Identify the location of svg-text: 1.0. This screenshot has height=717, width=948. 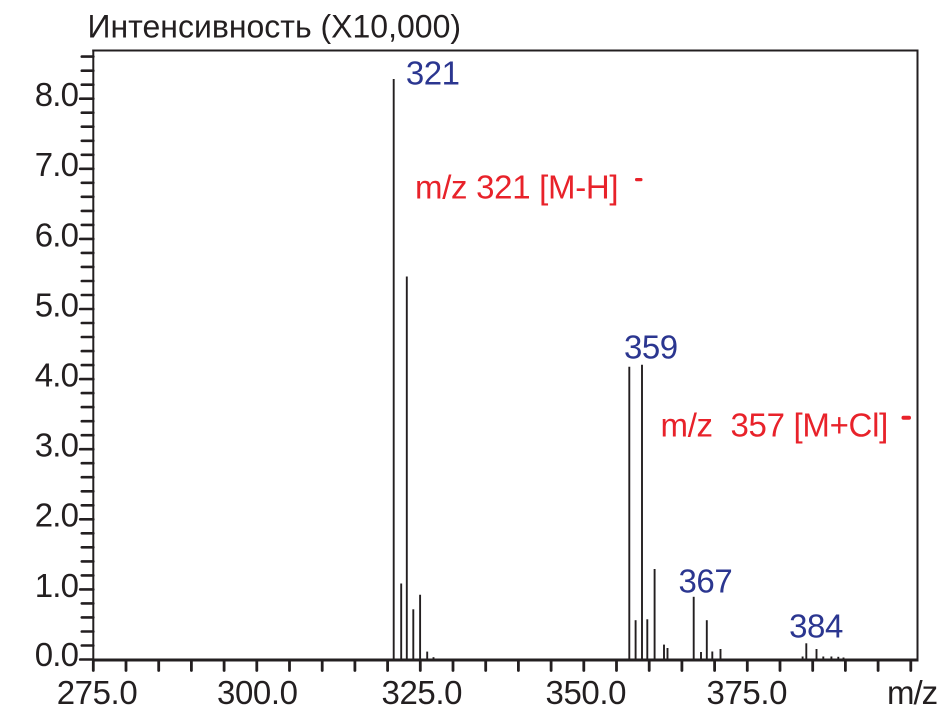
(57, 585).